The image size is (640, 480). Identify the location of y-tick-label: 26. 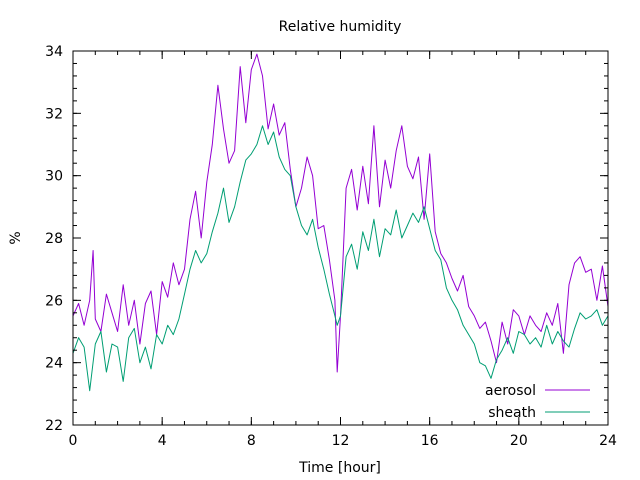
(54, 301).